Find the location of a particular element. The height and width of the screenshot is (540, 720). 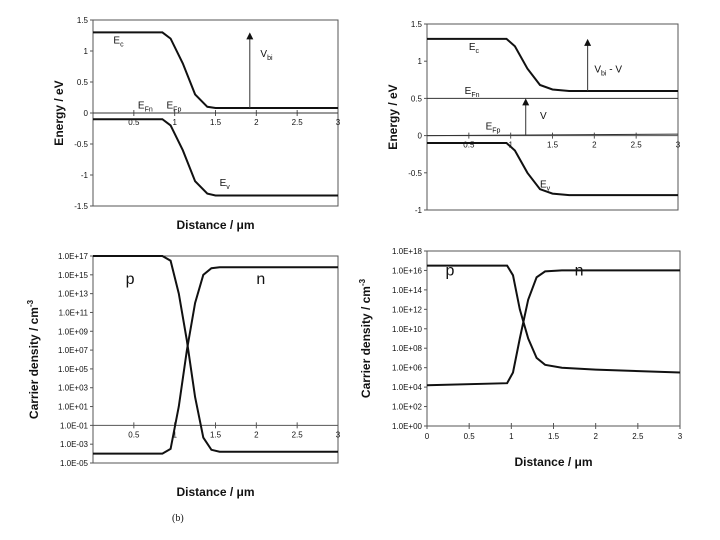

x-tick-label: 0 is located at coordinates (427, 436).